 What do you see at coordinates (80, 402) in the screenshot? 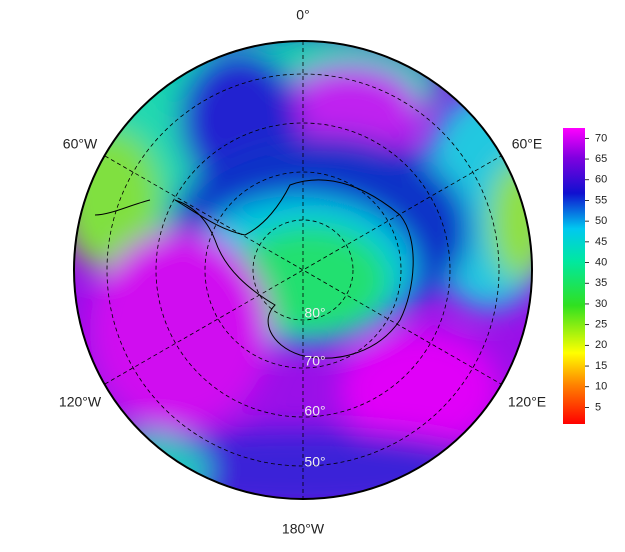
I see `lon-label: 120°W` at bounding box center [80, 402].